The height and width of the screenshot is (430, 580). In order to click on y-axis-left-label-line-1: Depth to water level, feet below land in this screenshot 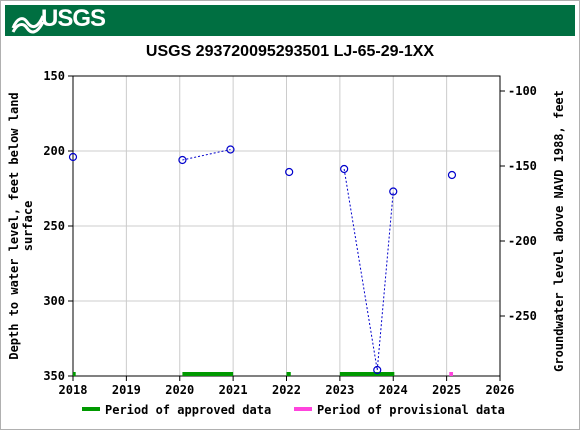, I will do `click(14, 225)`.